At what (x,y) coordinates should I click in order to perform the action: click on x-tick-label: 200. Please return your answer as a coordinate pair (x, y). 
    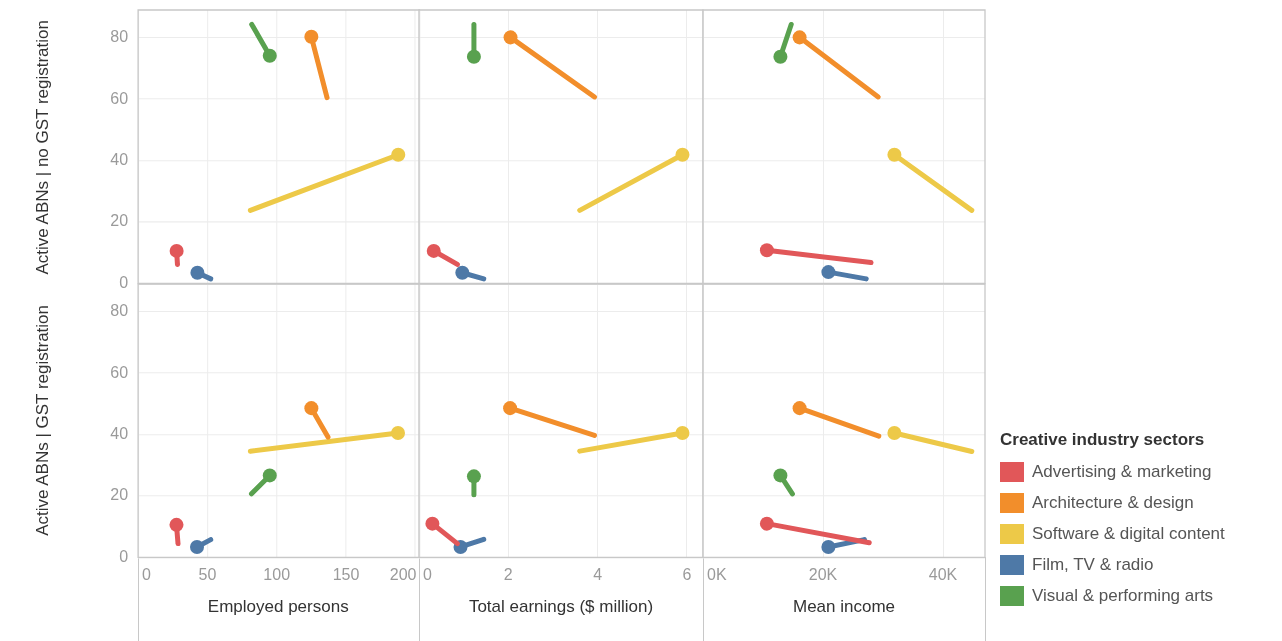
    Looking at the image, I should click on (403, 573).